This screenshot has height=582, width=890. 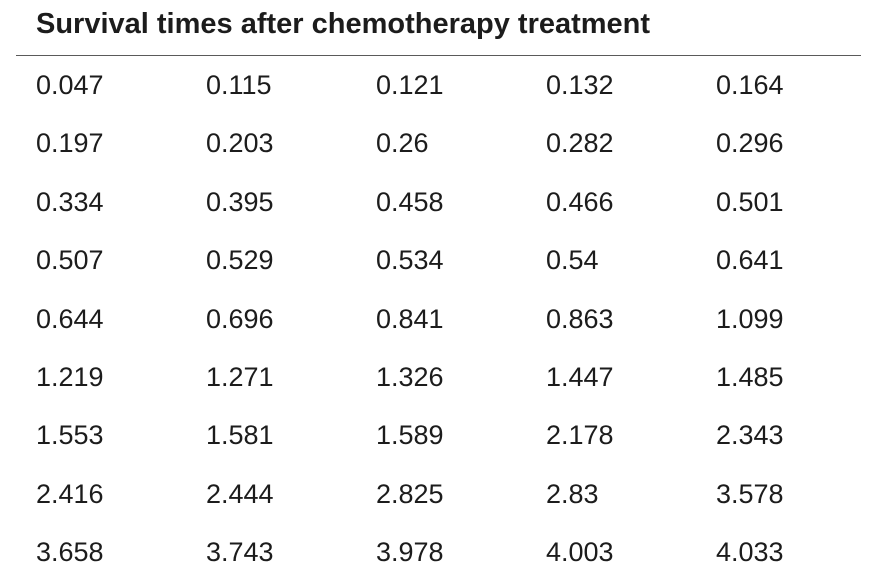 What do you see at coordinates (240, 552) in the screenshot?
I see `table-cell: 3.743` at bounding box center [240, 552].